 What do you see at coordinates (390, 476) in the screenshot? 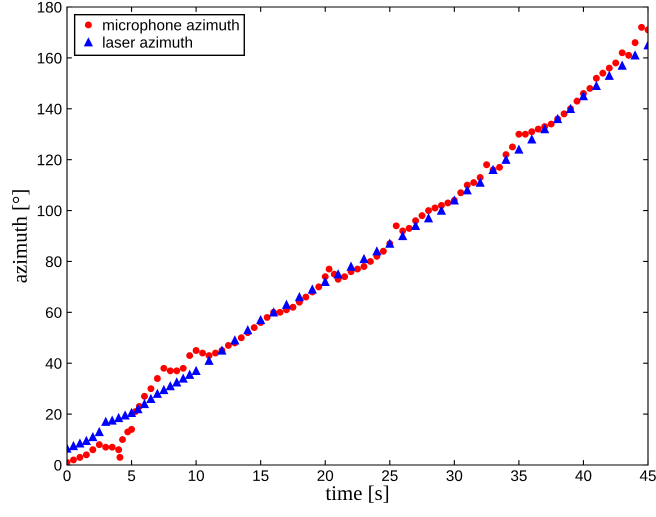
I see `x-tick-label: 25` at bounding box center [390, 476].